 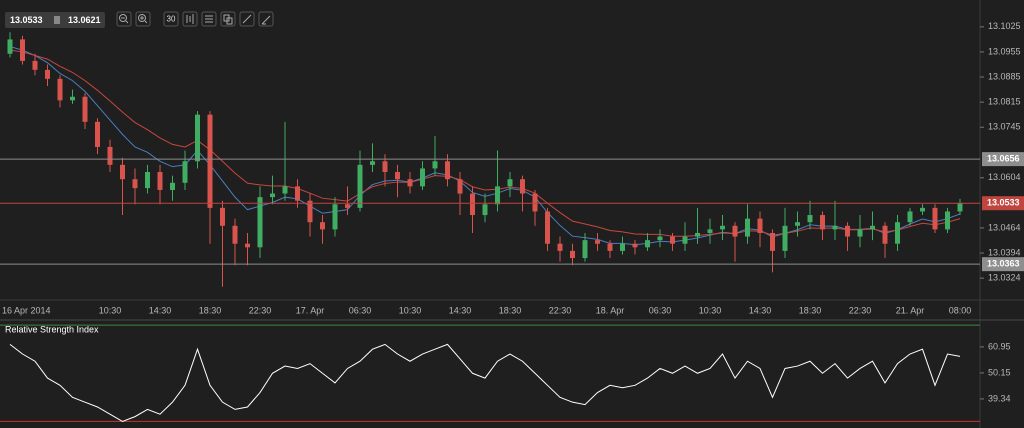 What do you see at coordinates (610, 310) in the screenshot?
I see `x-tick-label: 18. Apr` at bounding box center [610, 310].